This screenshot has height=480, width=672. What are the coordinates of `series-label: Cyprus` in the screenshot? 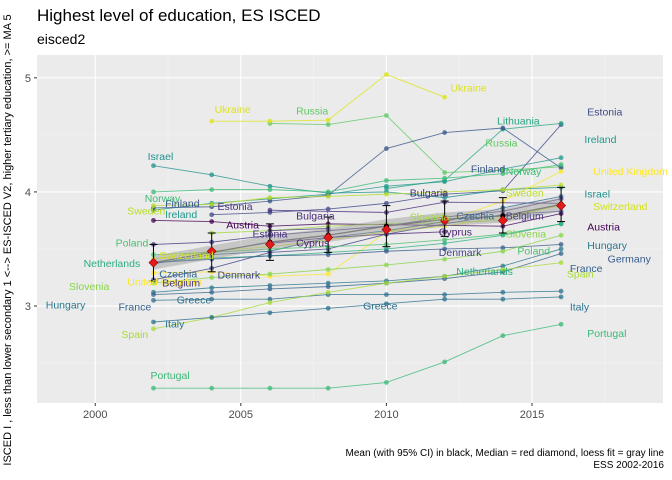 It's located at (455, 232).